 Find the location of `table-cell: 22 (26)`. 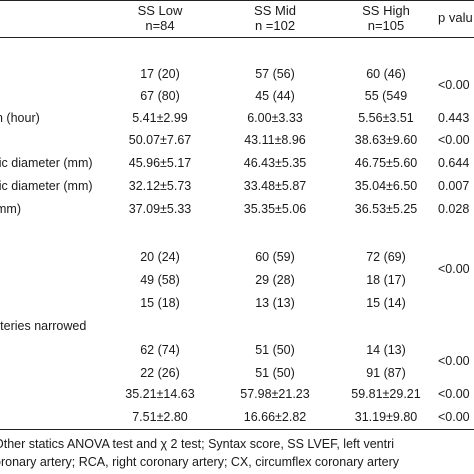

table-cell: 22 (26) is located at coordinates (160, 373).